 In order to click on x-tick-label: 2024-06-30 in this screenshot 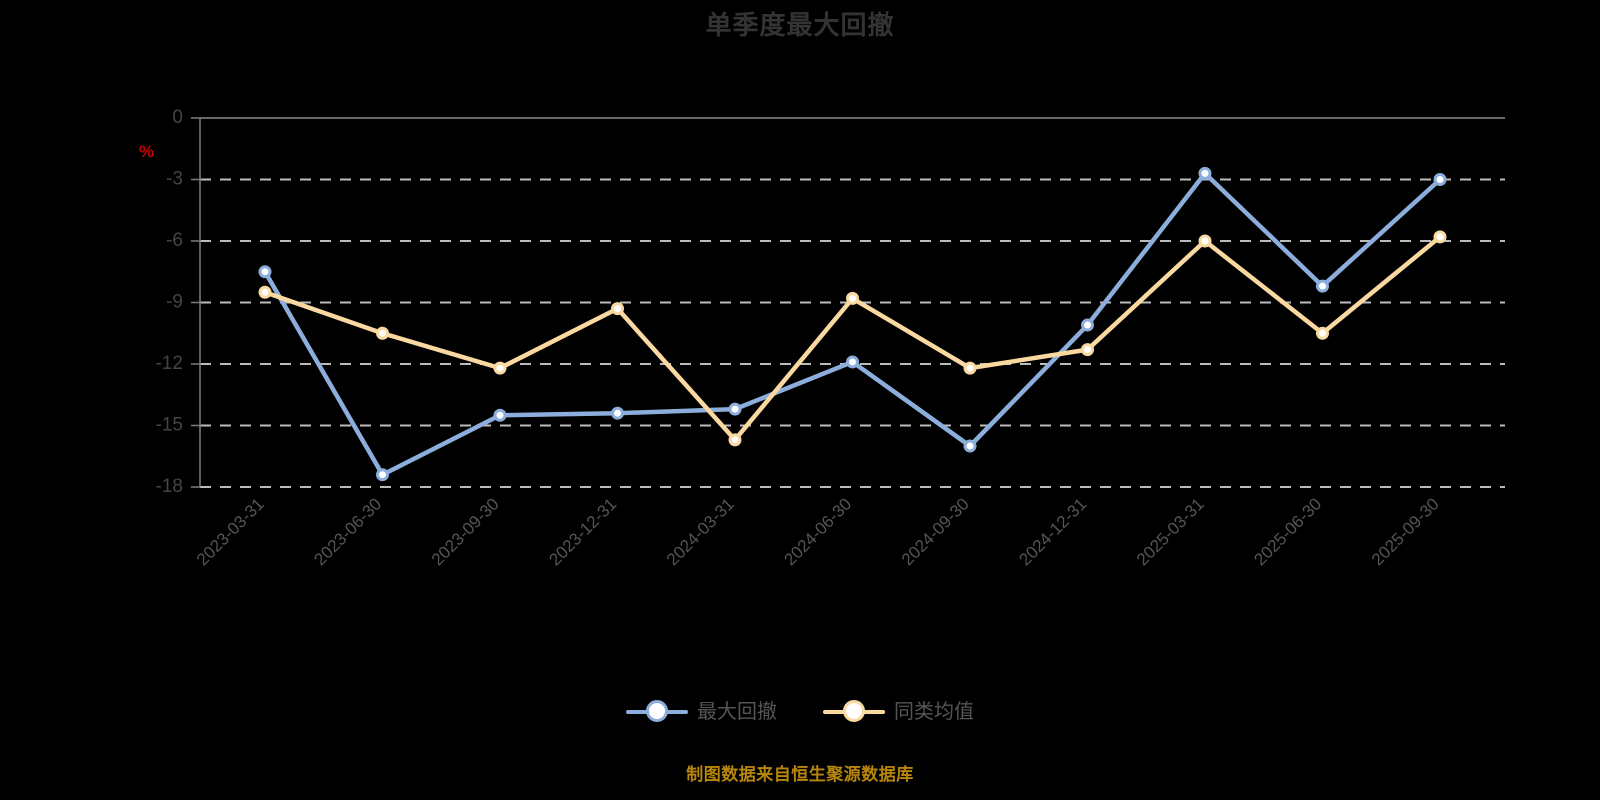, I will do `click(817, 531)`.